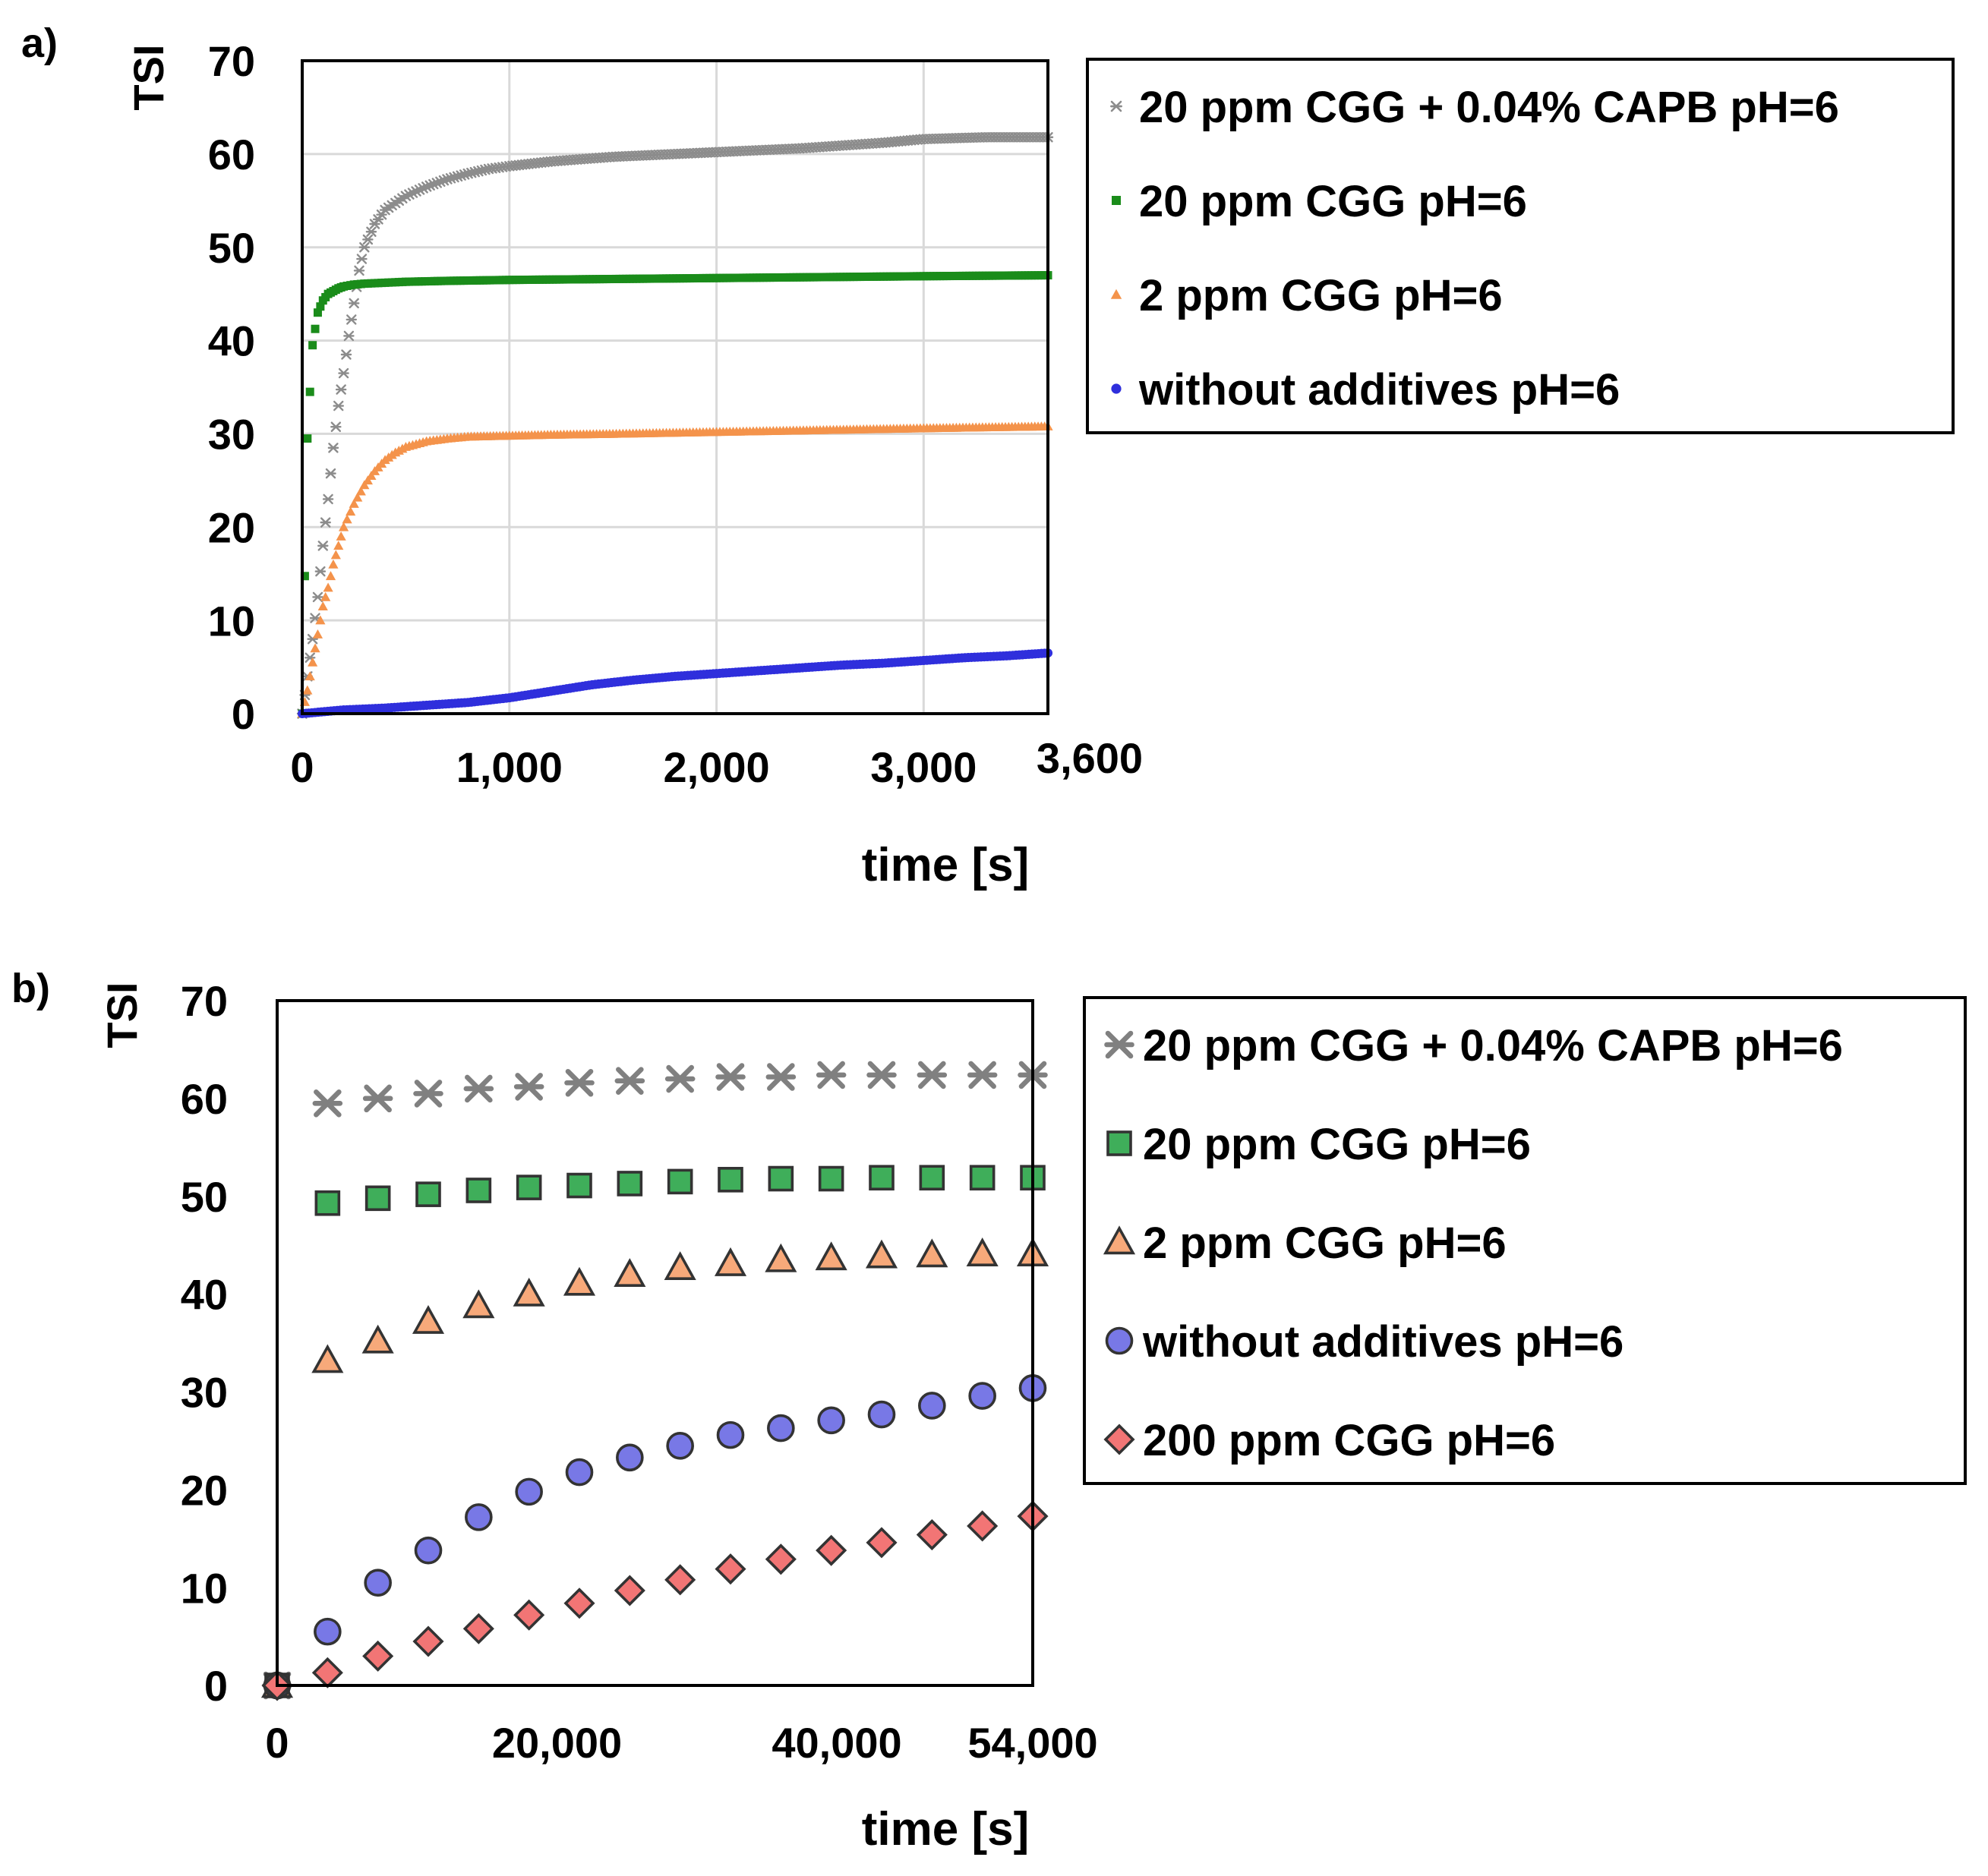  Describe the element at coordinates (1489, 108) in the screenshot. I see `legend-label: 20 ppm CGG + 0.04% CAPB pH=6` at that location.